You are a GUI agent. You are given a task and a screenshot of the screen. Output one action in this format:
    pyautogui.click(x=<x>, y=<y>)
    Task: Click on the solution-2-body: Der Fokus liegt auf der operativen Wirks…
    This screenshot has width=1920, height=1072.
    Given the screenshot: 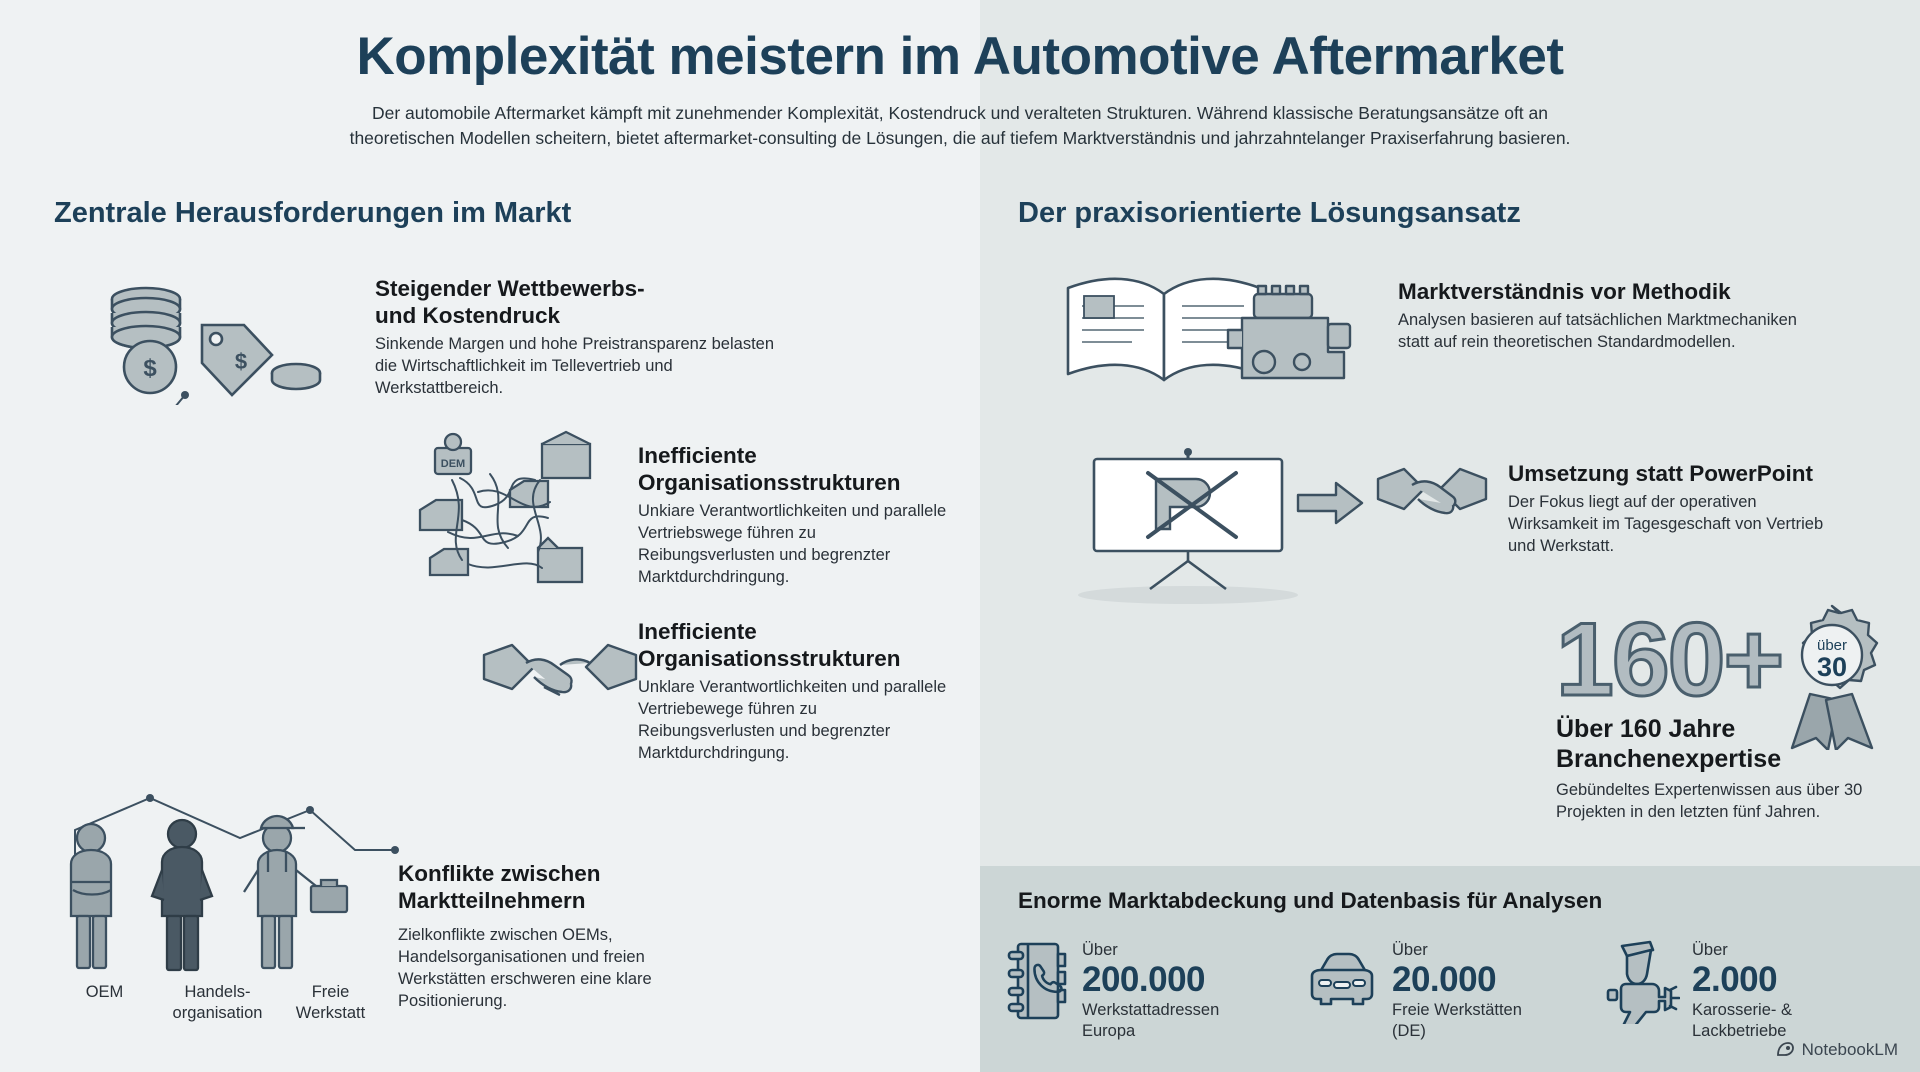 What is the action you would take?
    pyautogui.click(x=1666, y=524)
    